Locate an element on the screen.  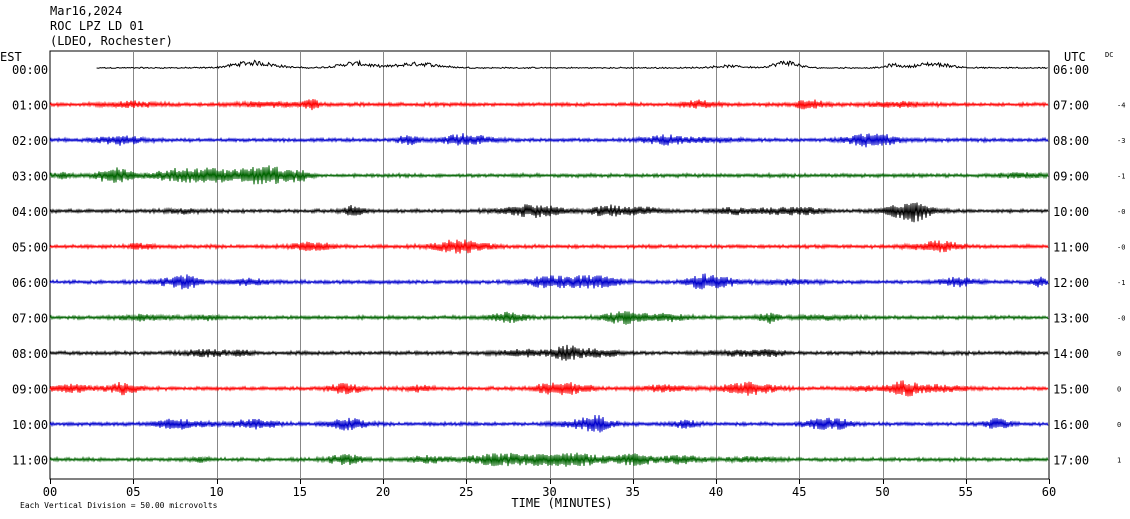
x-tick-label: 05 is located at coordinates (133, 492).